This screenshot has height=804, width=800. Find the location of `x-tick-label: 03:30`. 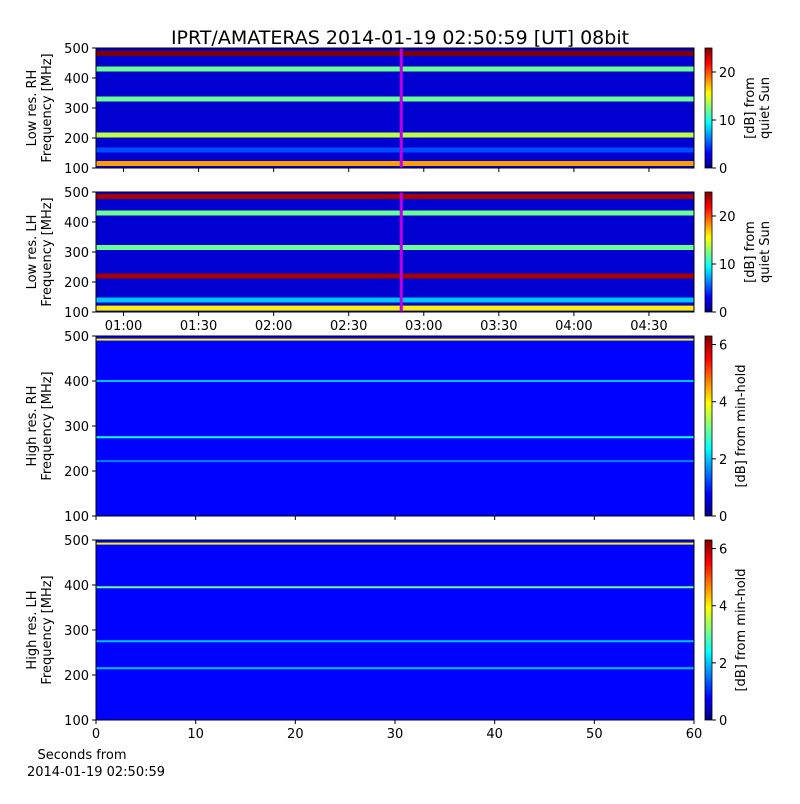

x-tick-label: 03:30 is located at coordinates (498, 326).